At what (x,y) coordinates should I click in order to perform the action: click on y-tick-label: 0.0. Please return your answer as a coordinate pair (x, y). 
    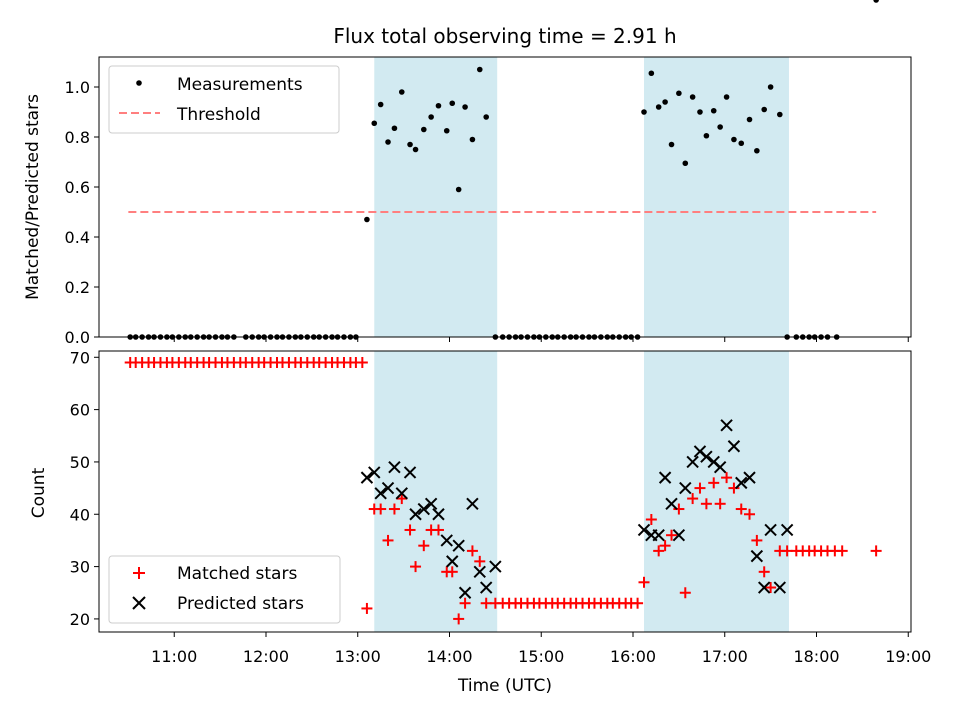
    Looking at the image, I should click on (77, 337).